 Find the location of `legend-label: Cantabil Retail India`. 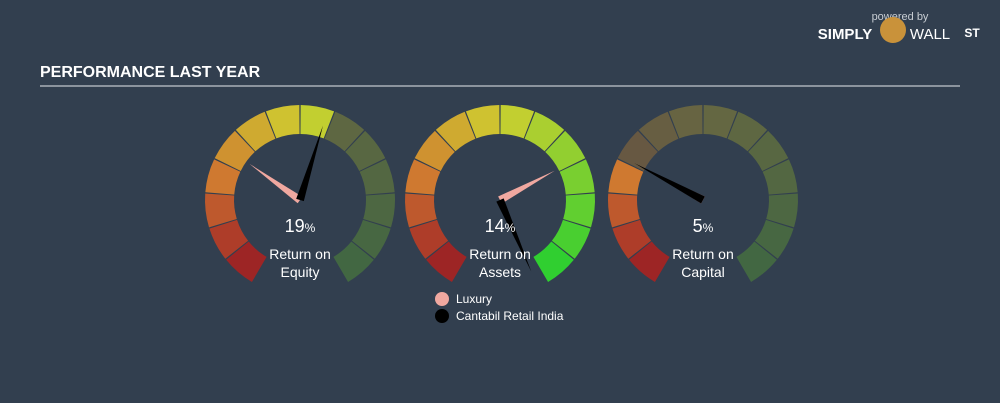

legend-label: Cantabil Retail India is located at coordinates (510, 316).